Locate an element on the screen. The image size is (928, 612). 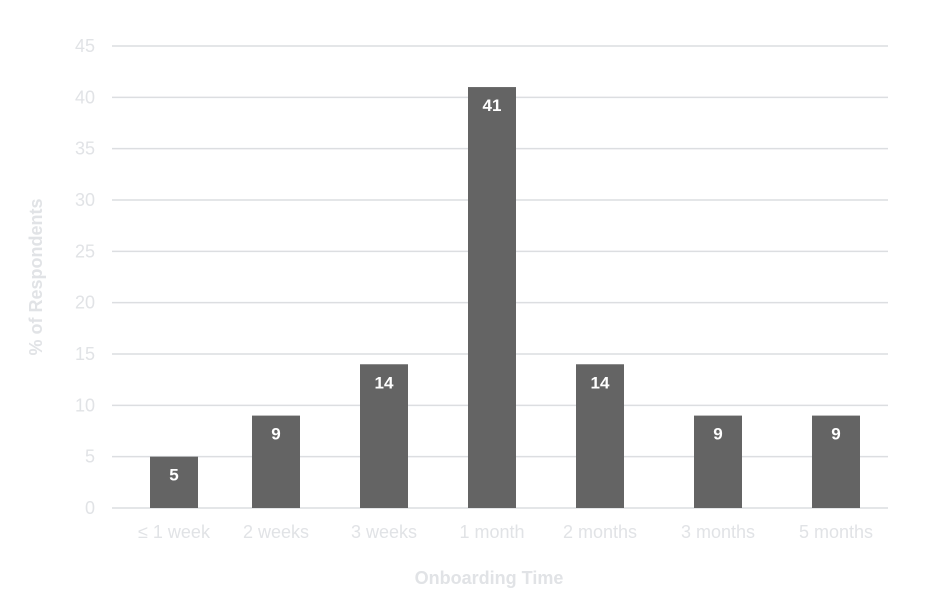
y-axis-title: % of Respondents is located at coordinates (36, 276).